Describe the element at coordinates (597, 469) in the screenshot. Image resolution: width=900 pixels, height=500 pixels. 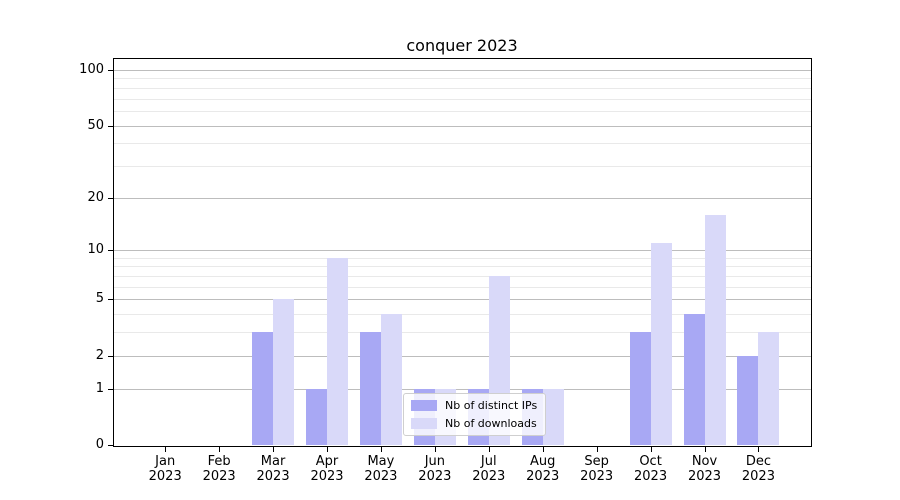
I see `x-tick-label: Sep 2023` at that location.